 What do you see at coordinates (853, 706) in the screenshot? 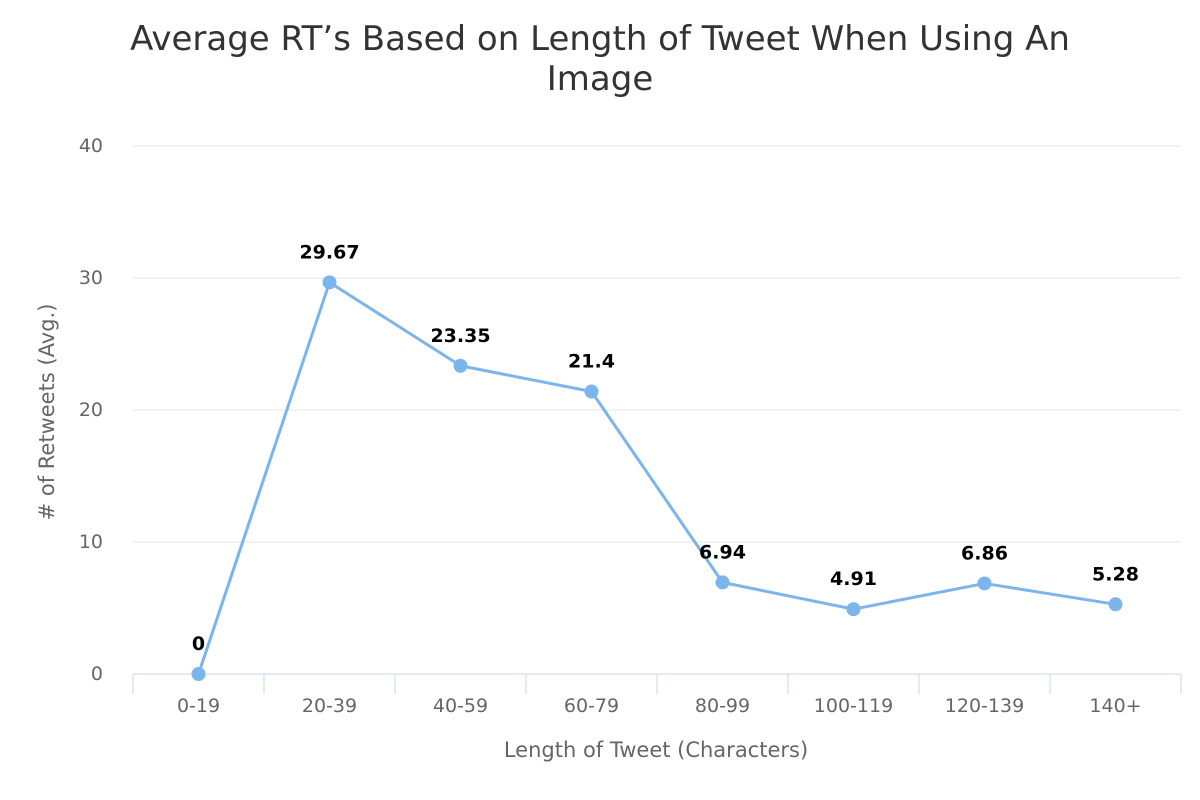
I see `x-tick-label-100-119: 100-119` at bounding box center [853, 706].